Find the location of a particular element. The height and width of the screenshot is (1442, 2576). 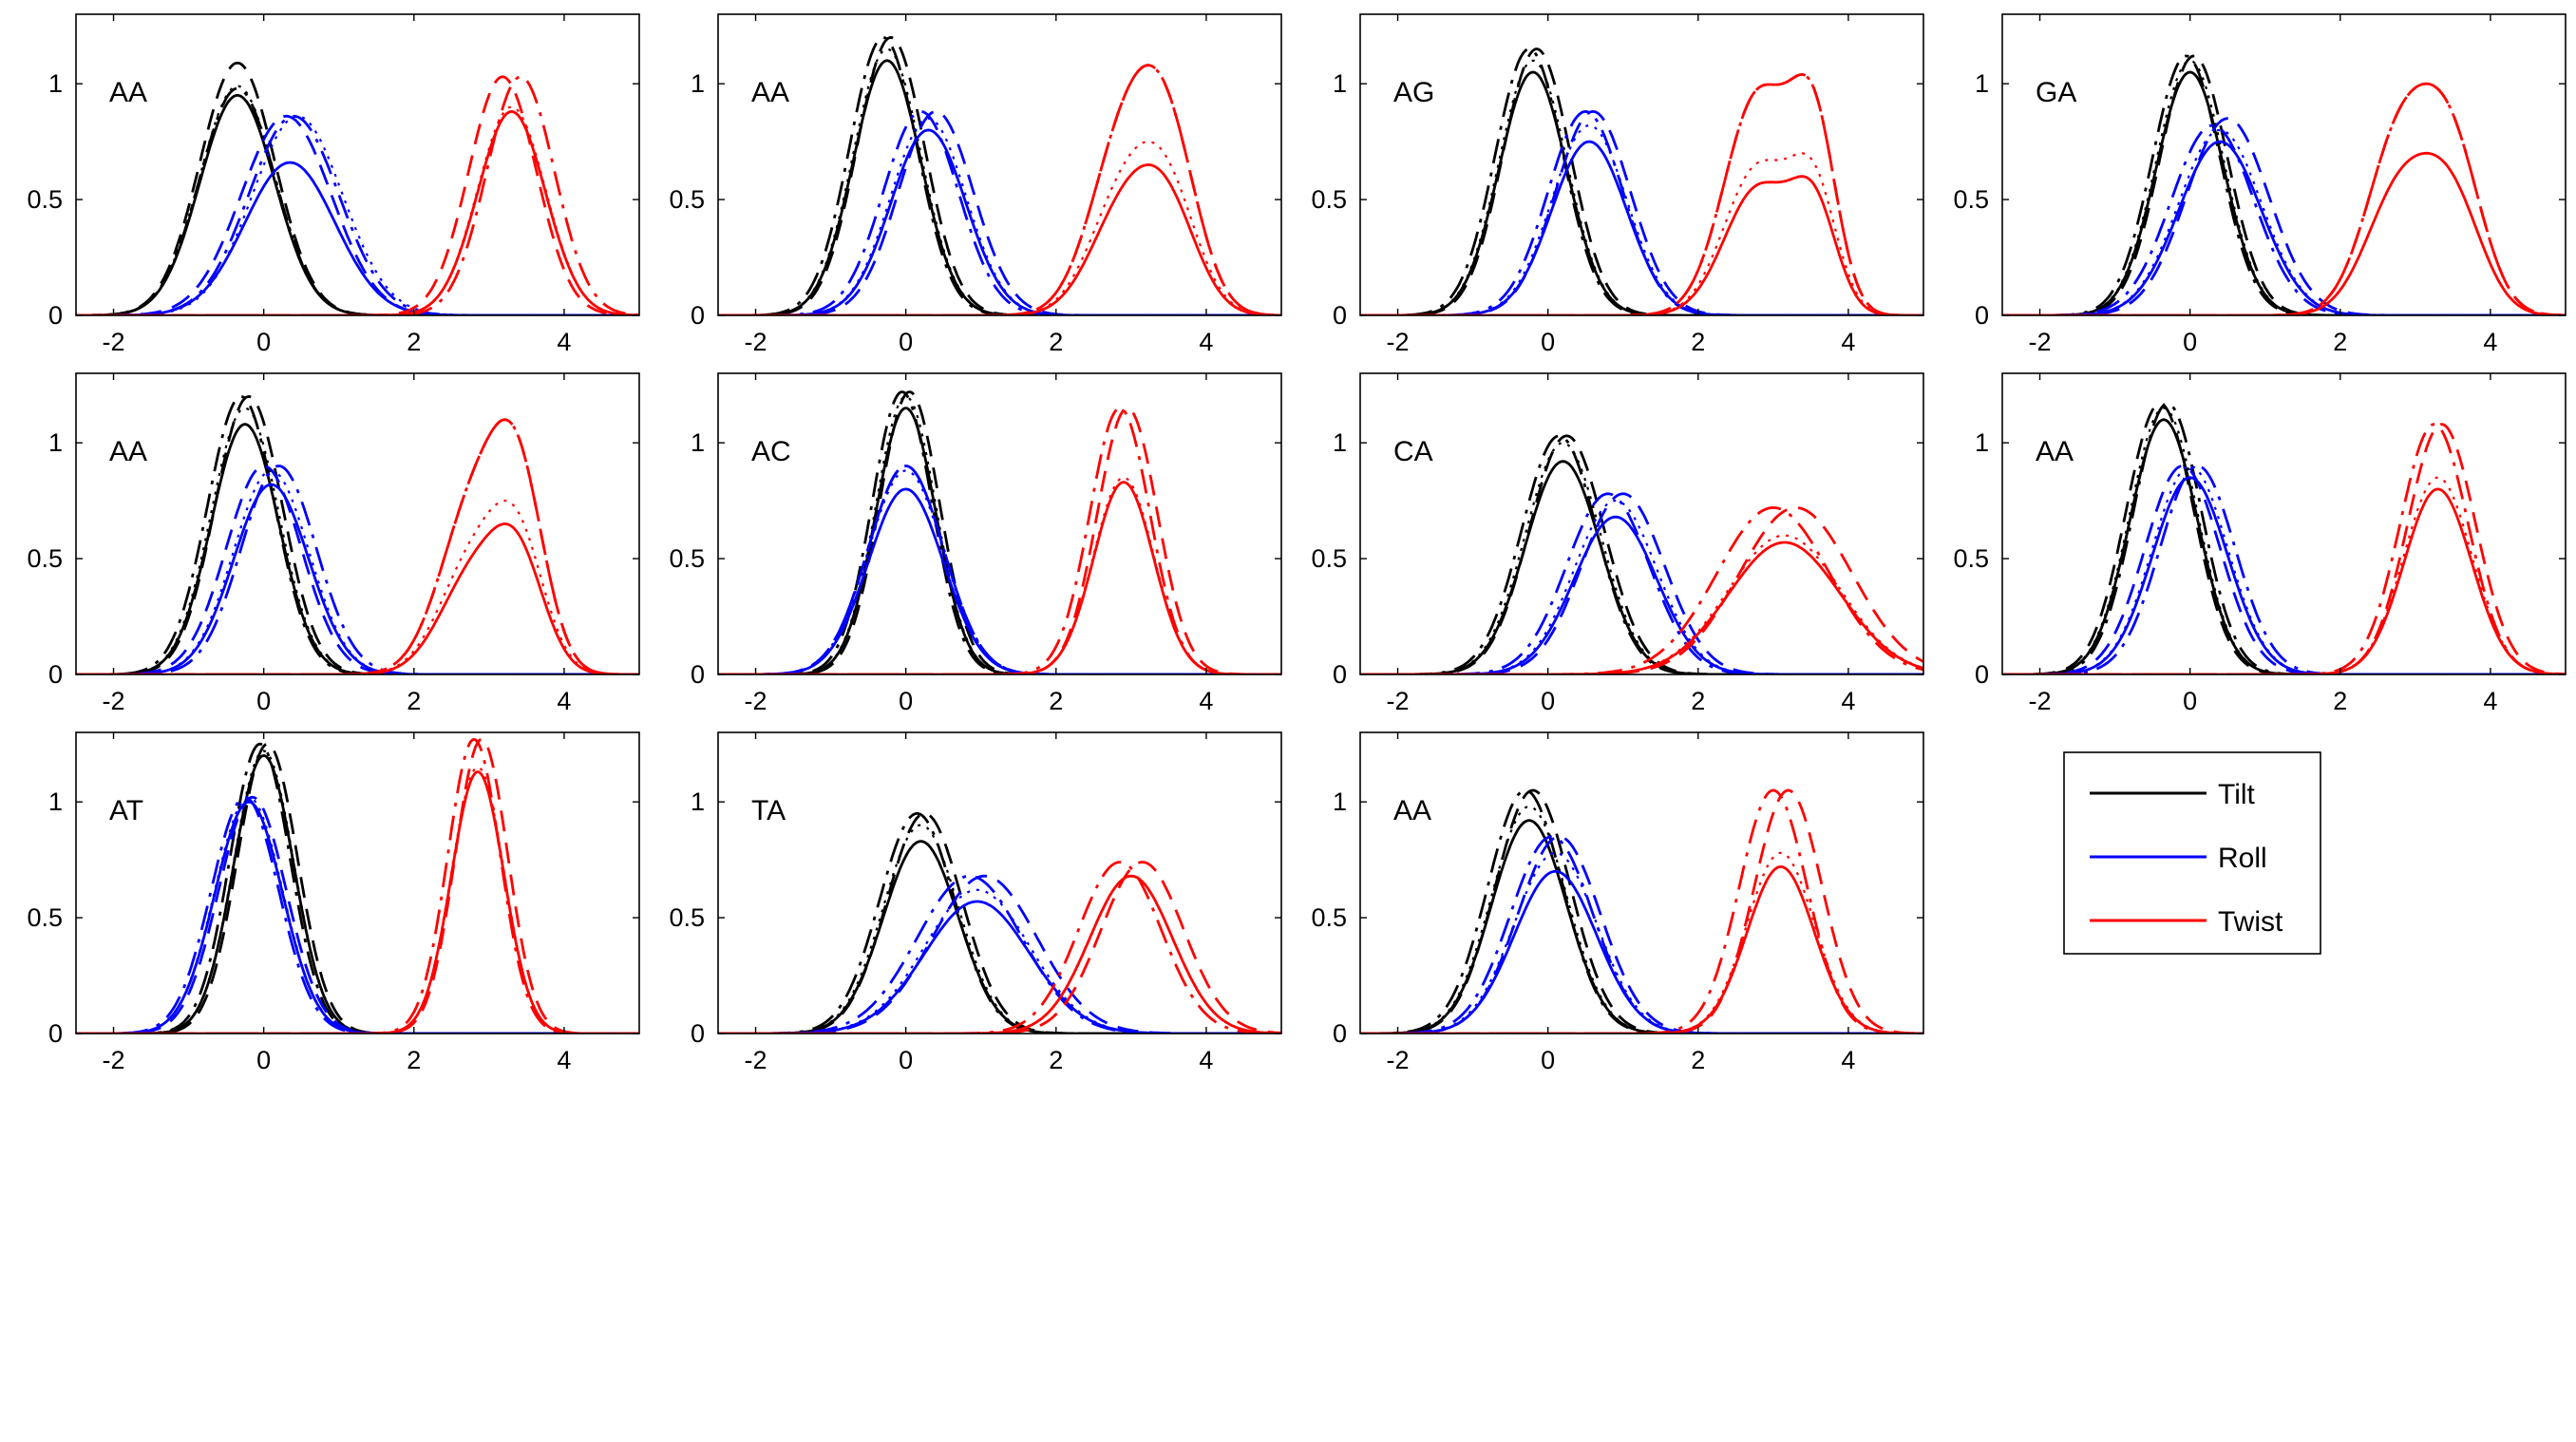

panel: -2 0 2 4 0 0.5 1 AC is located at coordinates (975, 543).